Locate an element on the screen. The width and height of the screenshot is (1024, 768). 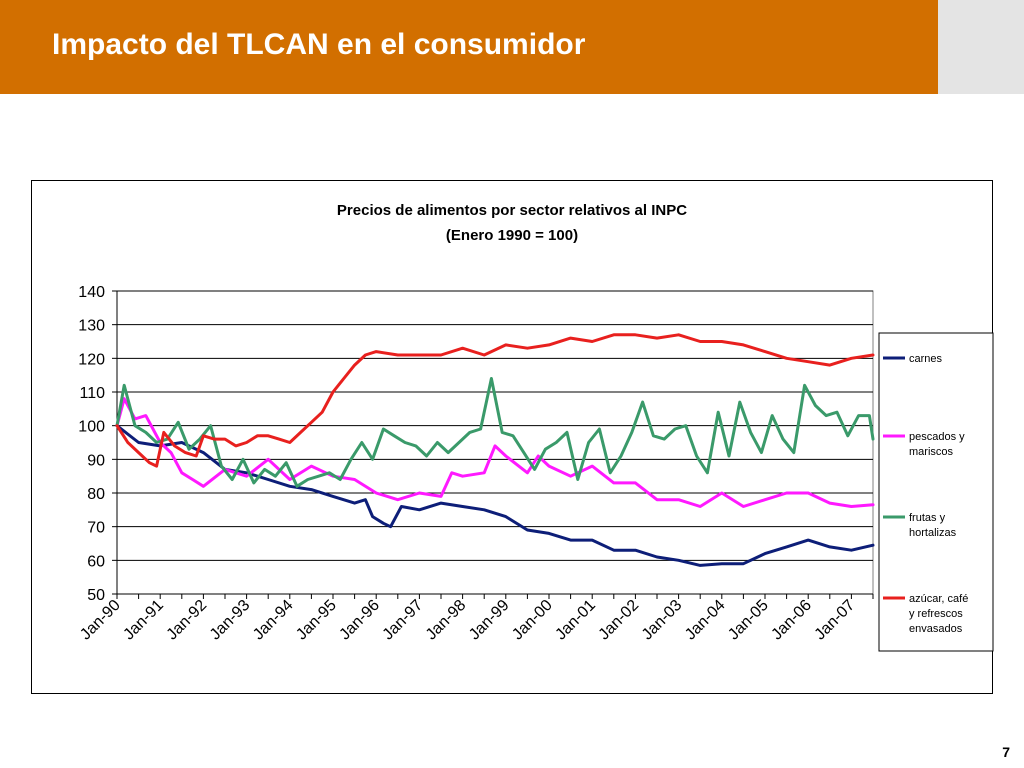
legend-label-0: carnes is located at coordinates (926, 359).